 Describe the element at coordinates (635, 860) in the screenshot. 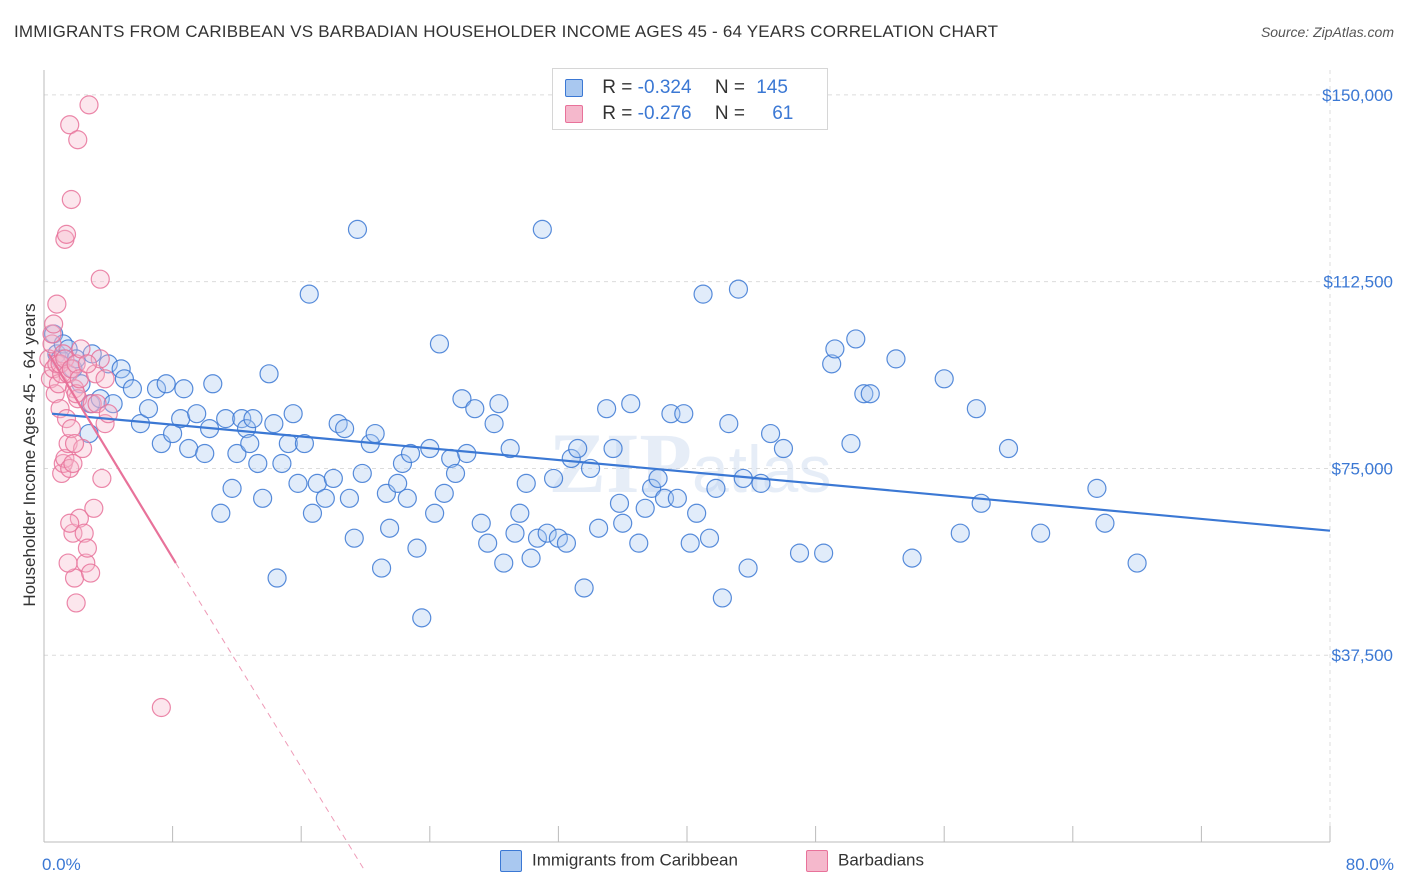

I see `bottom-legend-label: Immigrants from Caribbean` at that location.